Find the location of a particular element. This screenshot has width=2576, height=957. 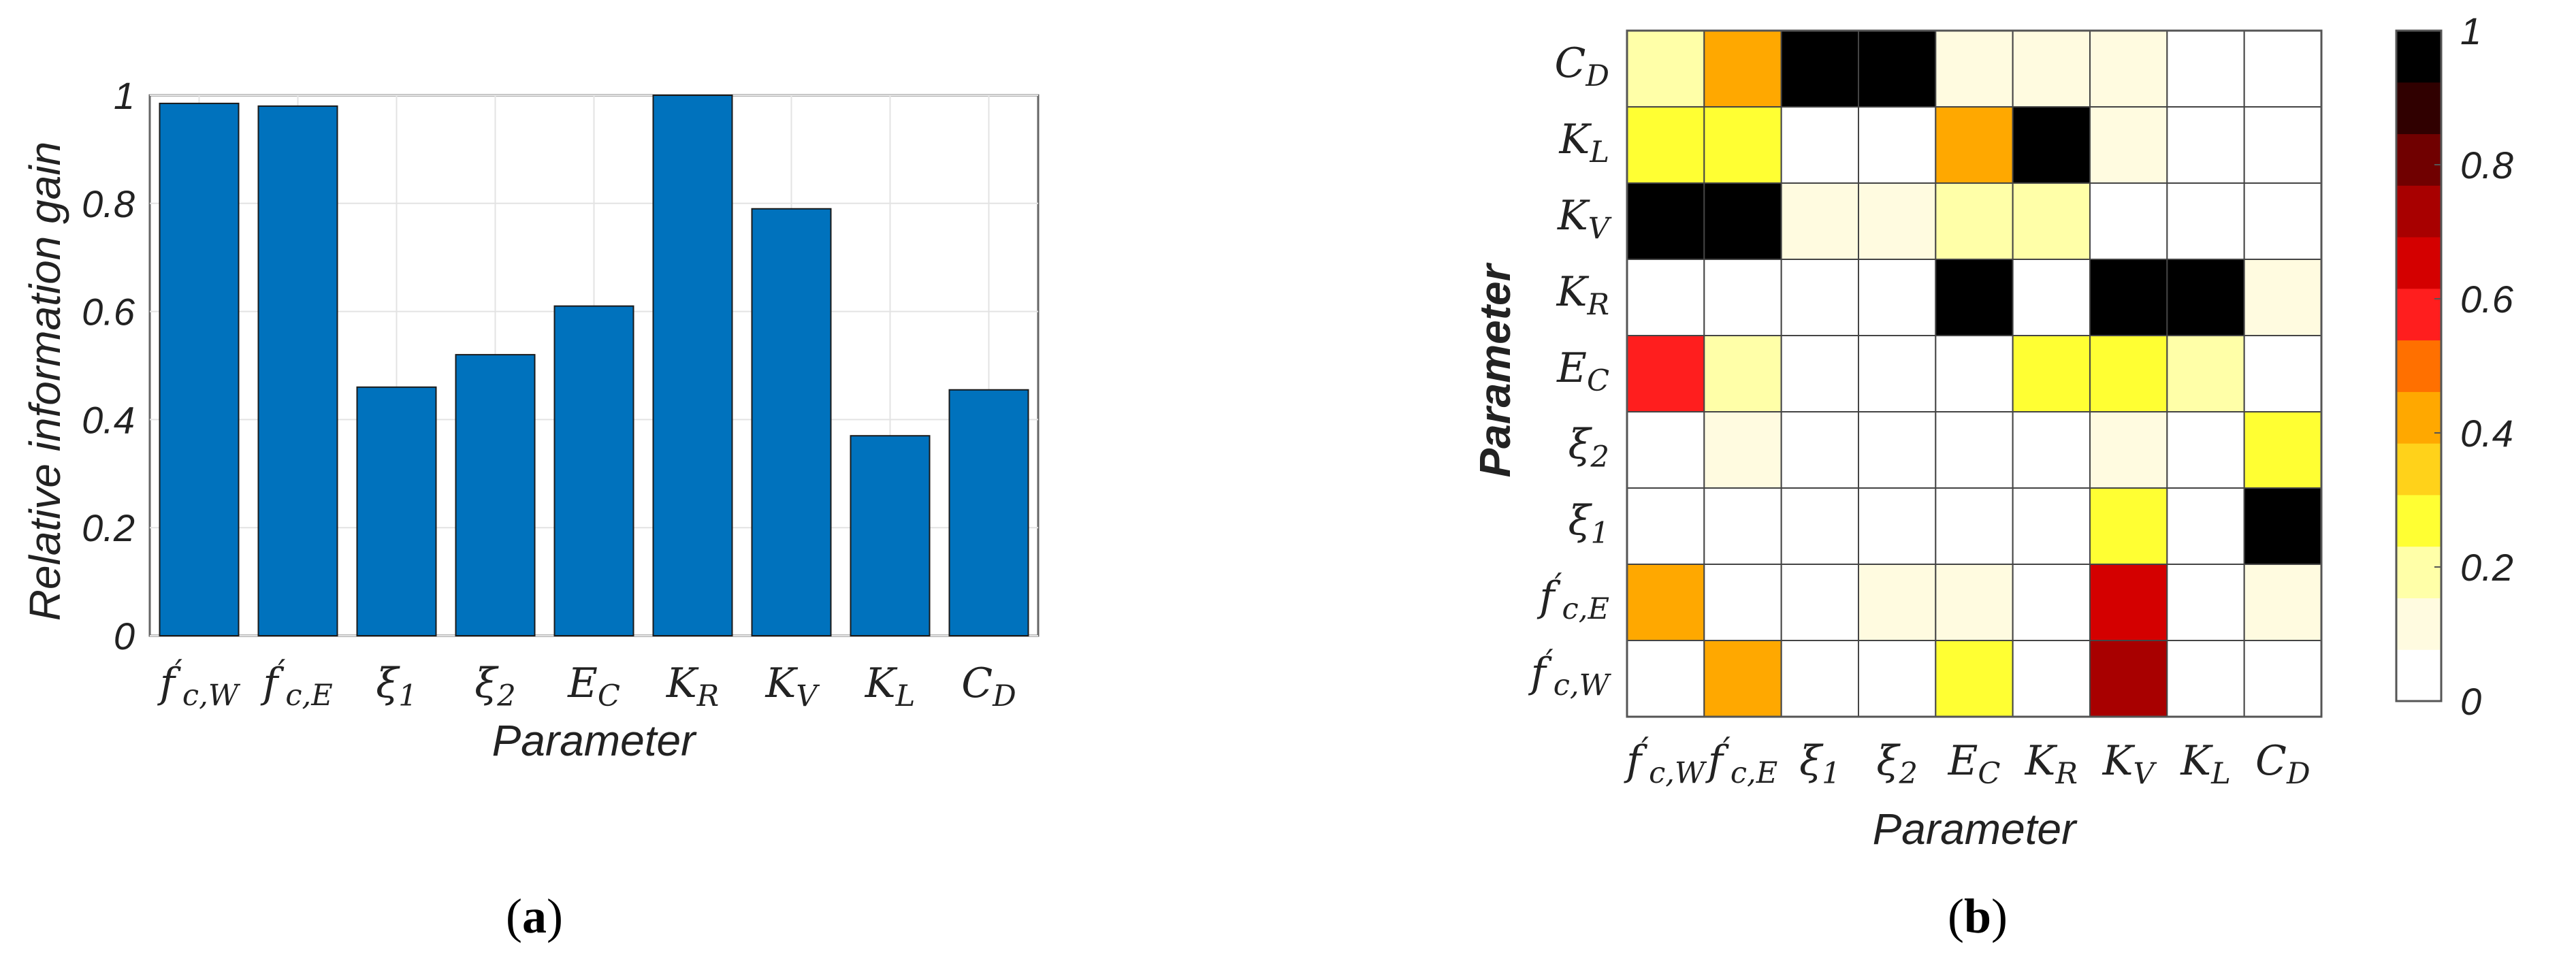

heatmap-x-tick-label: f′c,E is located at coordinates (1742, 760).